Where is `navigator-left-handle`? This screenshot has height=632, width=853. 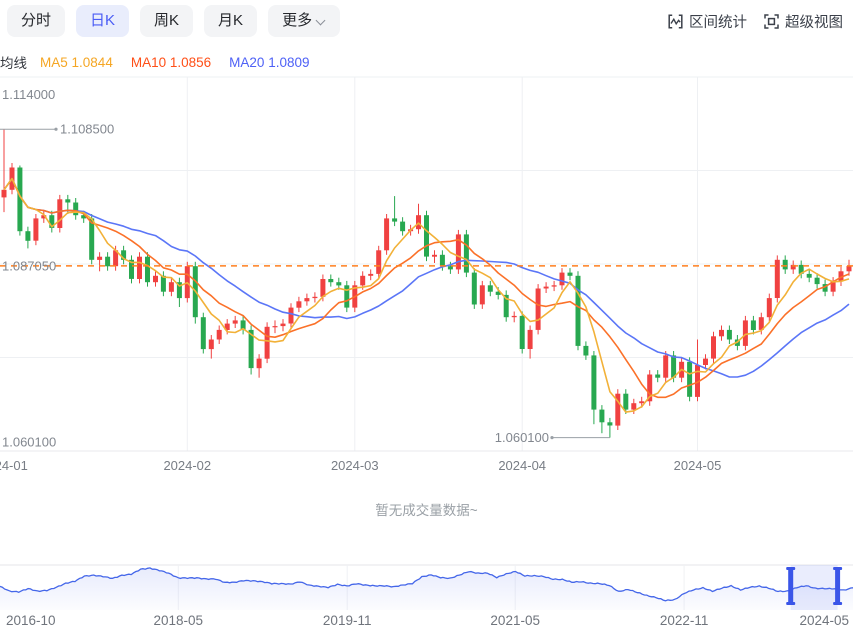 navigator-left-handle is located at coordinates (791, 586).